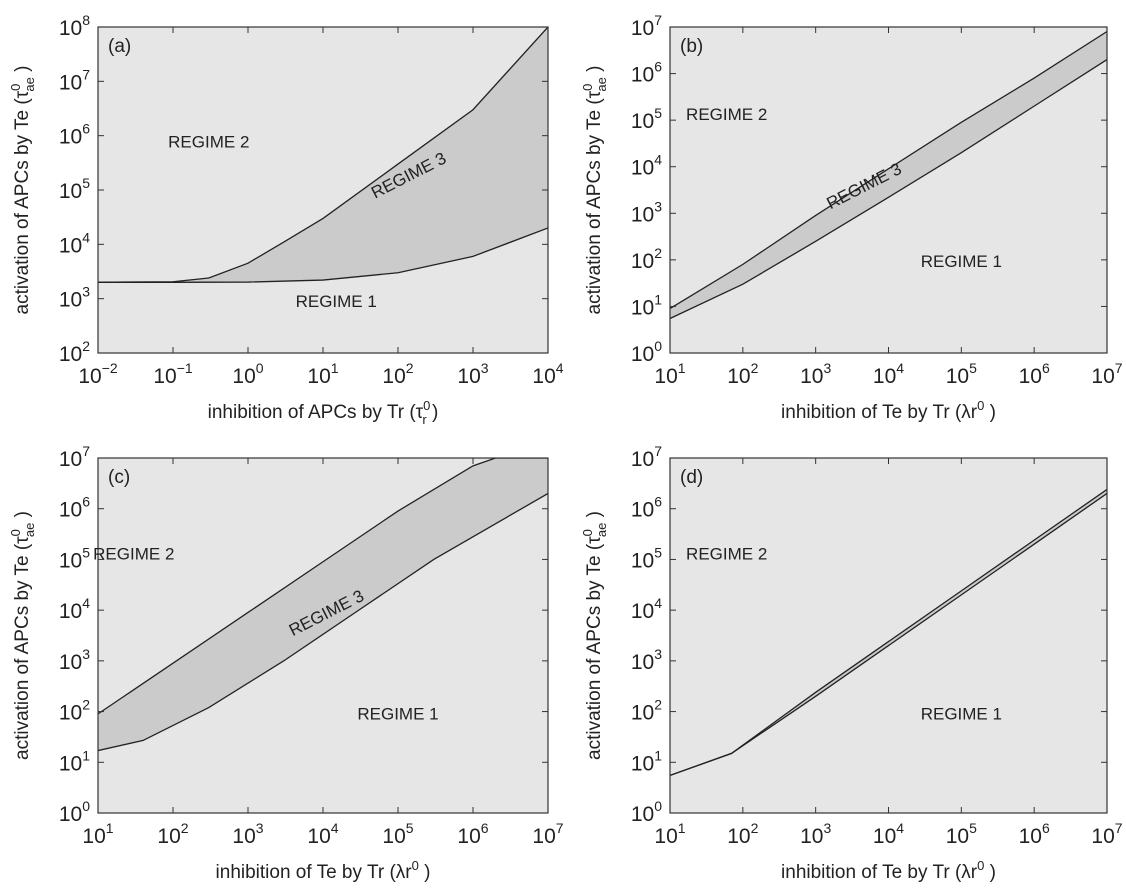 The height and width of the screenshot is (895, 1126). What do you see at coordinates (173, 374) in the screenshot?
I see `x-tick-label: 10⁻¹` at bounding box center [173, 374].